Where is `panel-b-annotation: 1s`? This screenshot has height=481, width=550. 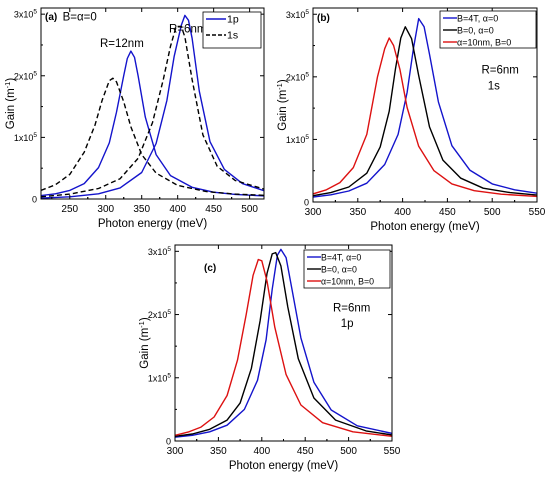
panel-b-annotation: 1s is located at coordinates (494, 86).